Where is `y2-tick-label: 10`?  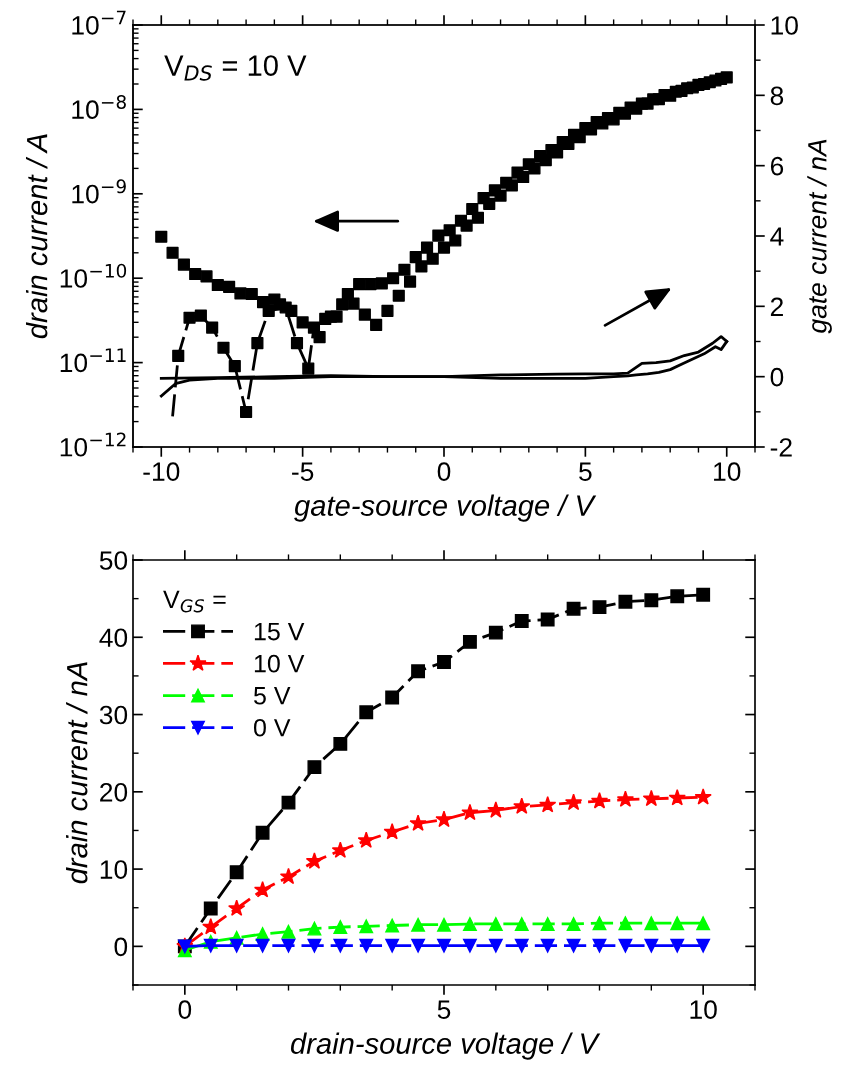
y2-tick-label: 10 is located at coordinates (784, 25).